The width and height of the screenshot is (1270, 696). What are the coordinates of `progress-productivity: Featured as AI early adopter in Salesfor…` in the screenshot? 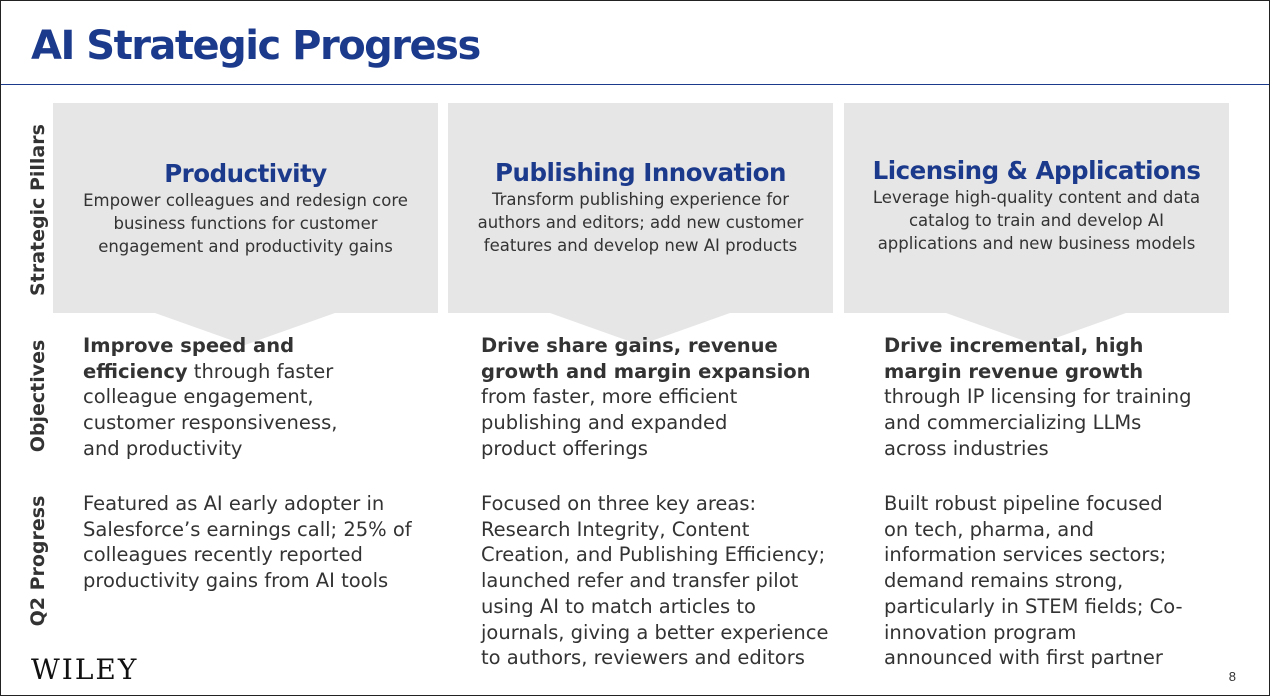 It's located at (247, 542).